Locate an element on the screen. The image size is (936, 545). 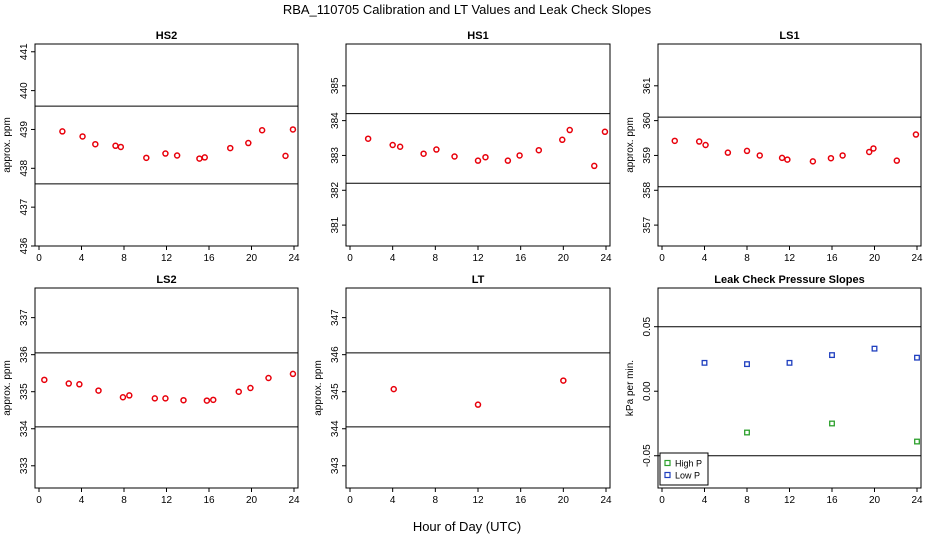
panel-lt: LT approx. ppm 0 4 8 12 16 20 24 343 344 345 346 347 is located at coordinates (462, 390).